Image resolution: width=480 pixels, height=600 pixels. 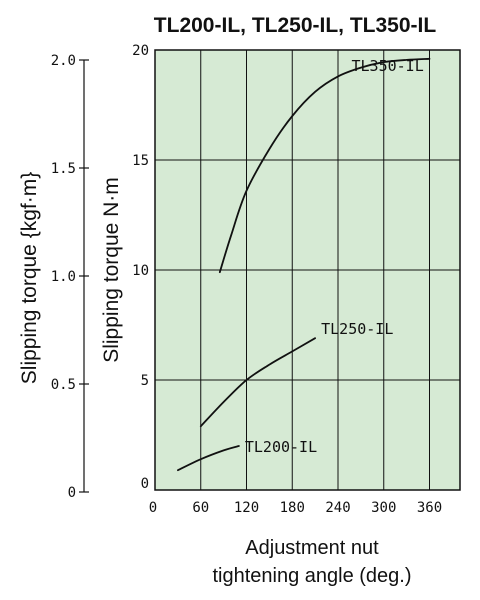 I want to click on series-label-tl200-il: TL200-IL, so click(x=281, y=447).